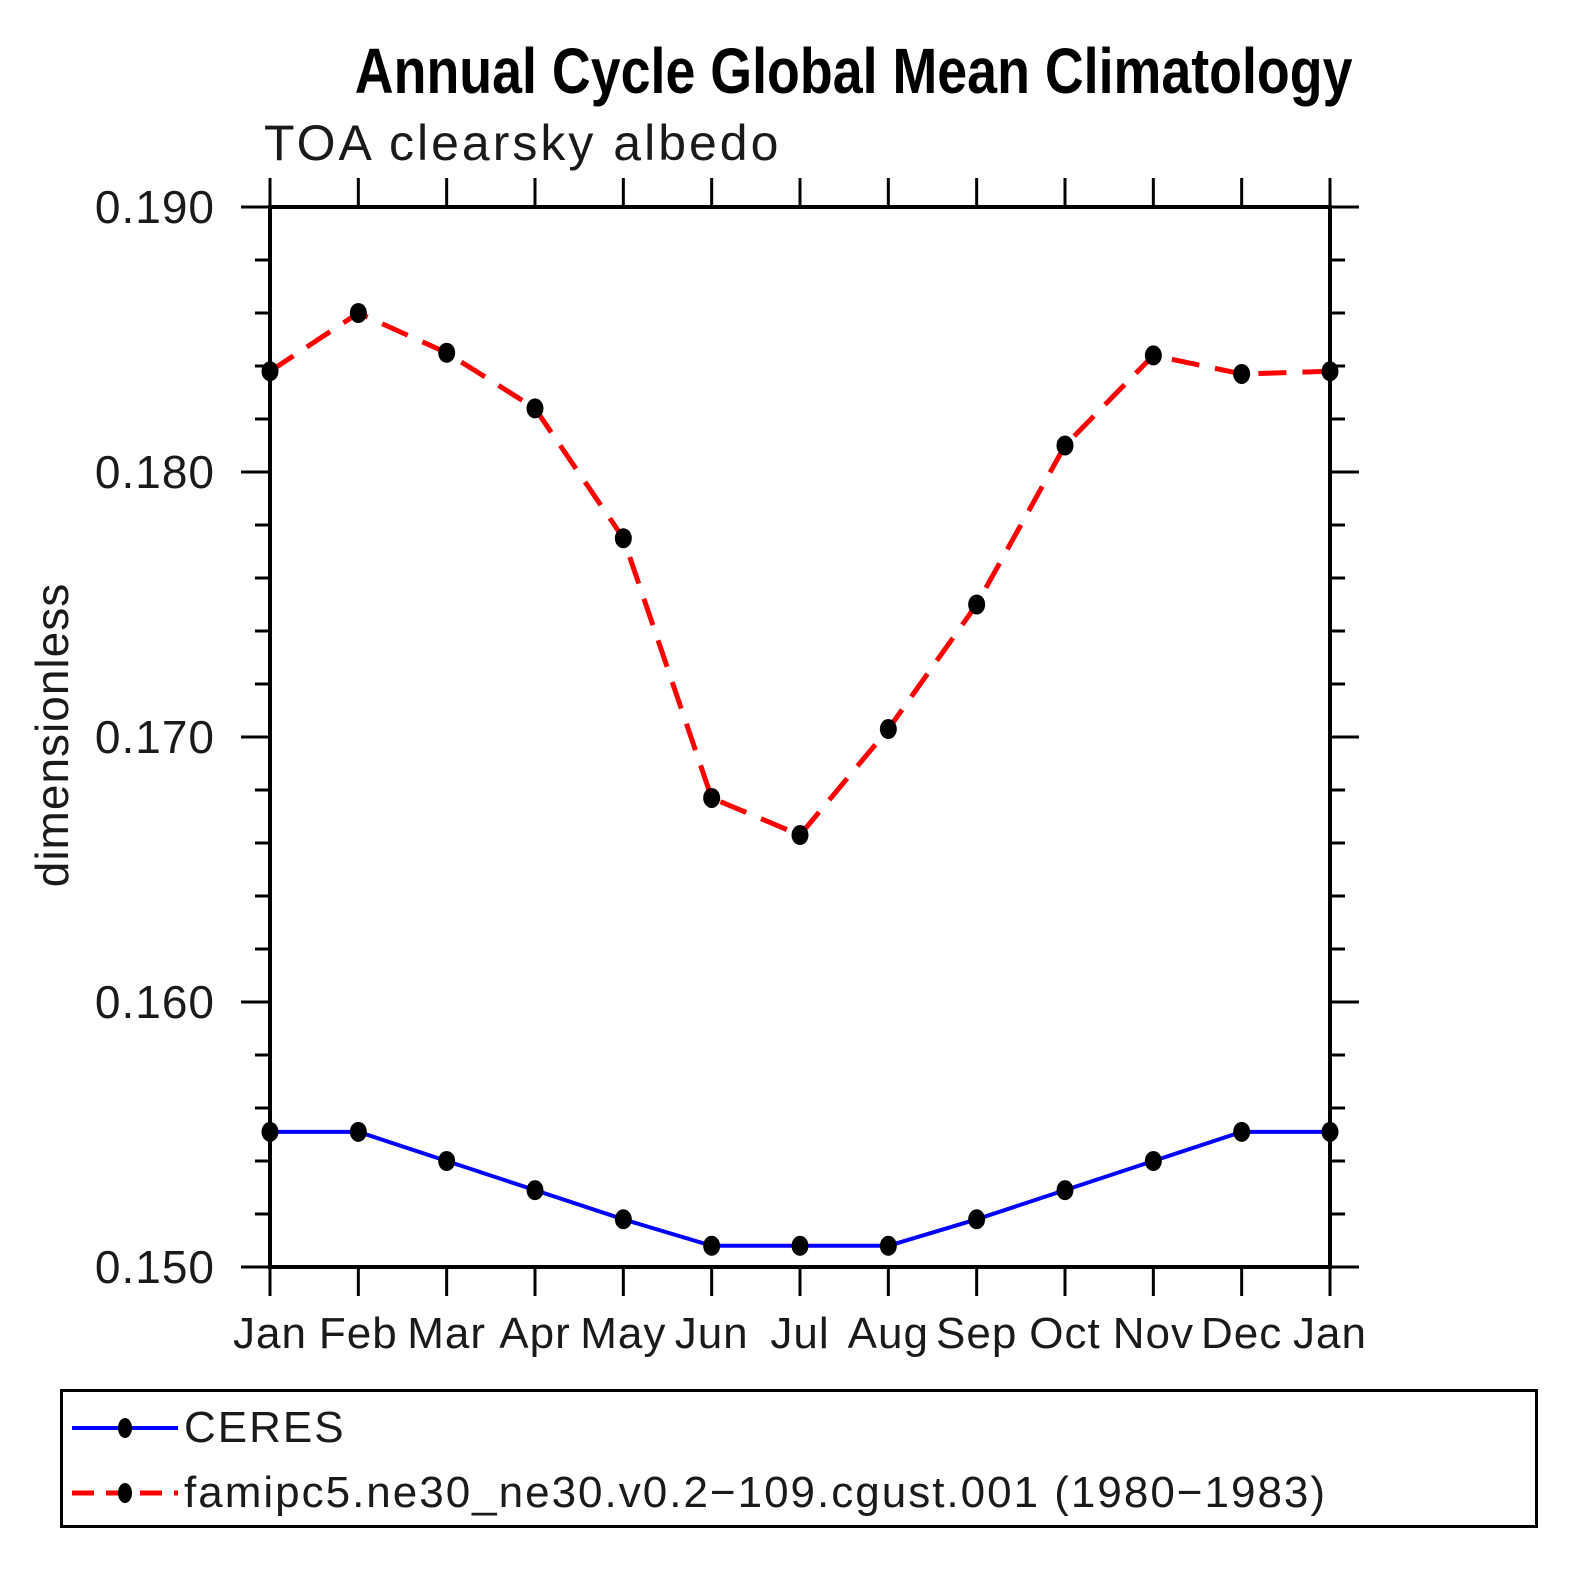 The height and width of the screenshot is (1574, 1574). Describe the element at coordinates (265, 1427) in the screenshot. I see `legend-label-ceres: CERES` at that location.